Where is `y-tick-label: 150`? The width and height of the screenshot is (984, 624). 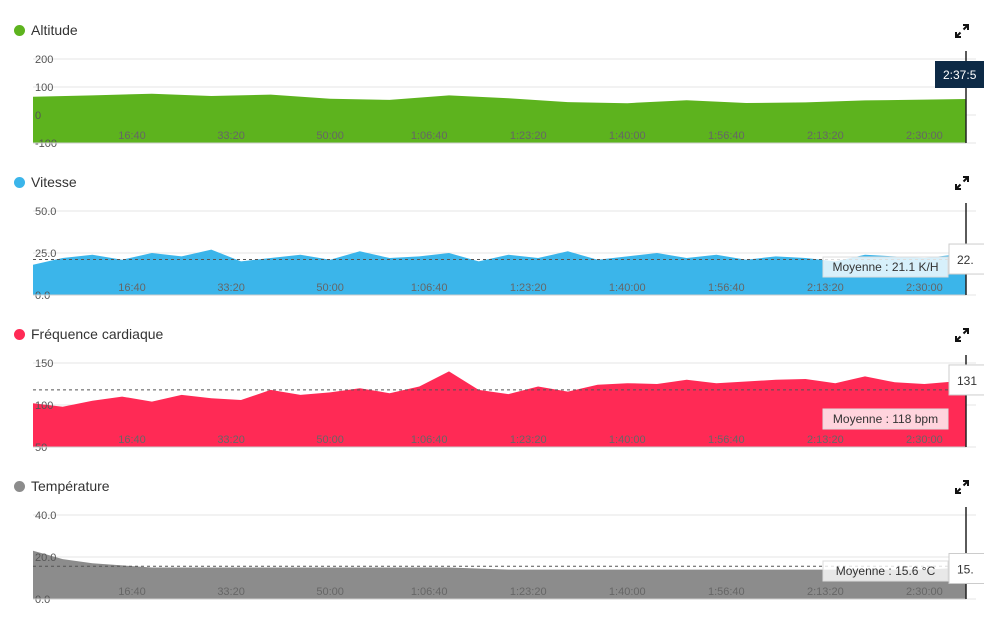 y-tick-label: 150 is located at coordinates (44, 364).